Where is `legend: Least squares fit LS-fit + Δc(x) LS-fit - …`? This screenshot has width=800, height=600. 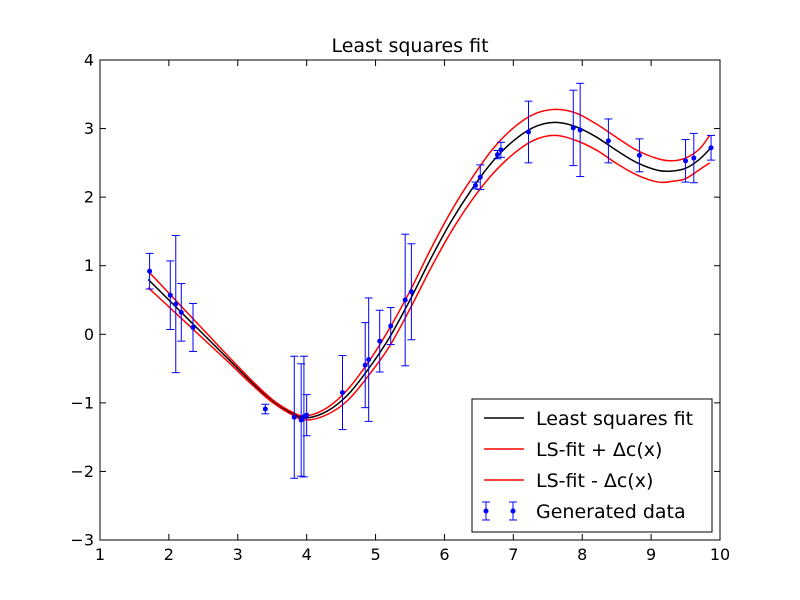 legend: Least squares fit LS-fit + Δc(x) LS-fit - … is located at coordinates (592, 465).